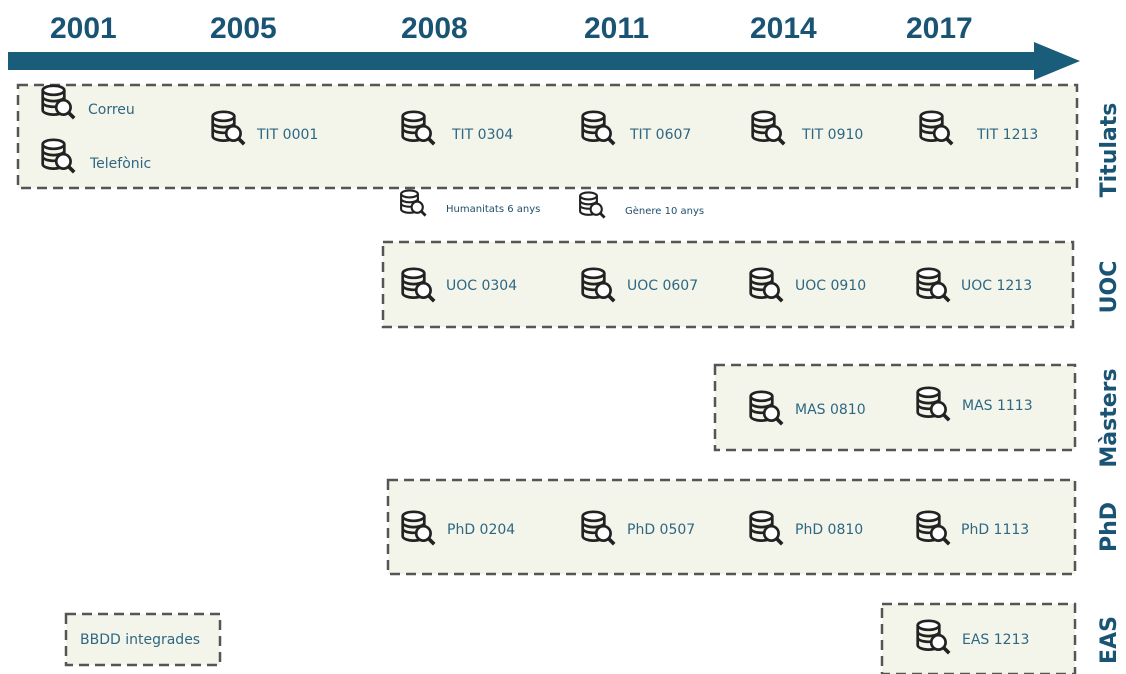  Describe the element at coordinates (111, 110) in the screenshot. I see `survey-label: Correu` at that location.